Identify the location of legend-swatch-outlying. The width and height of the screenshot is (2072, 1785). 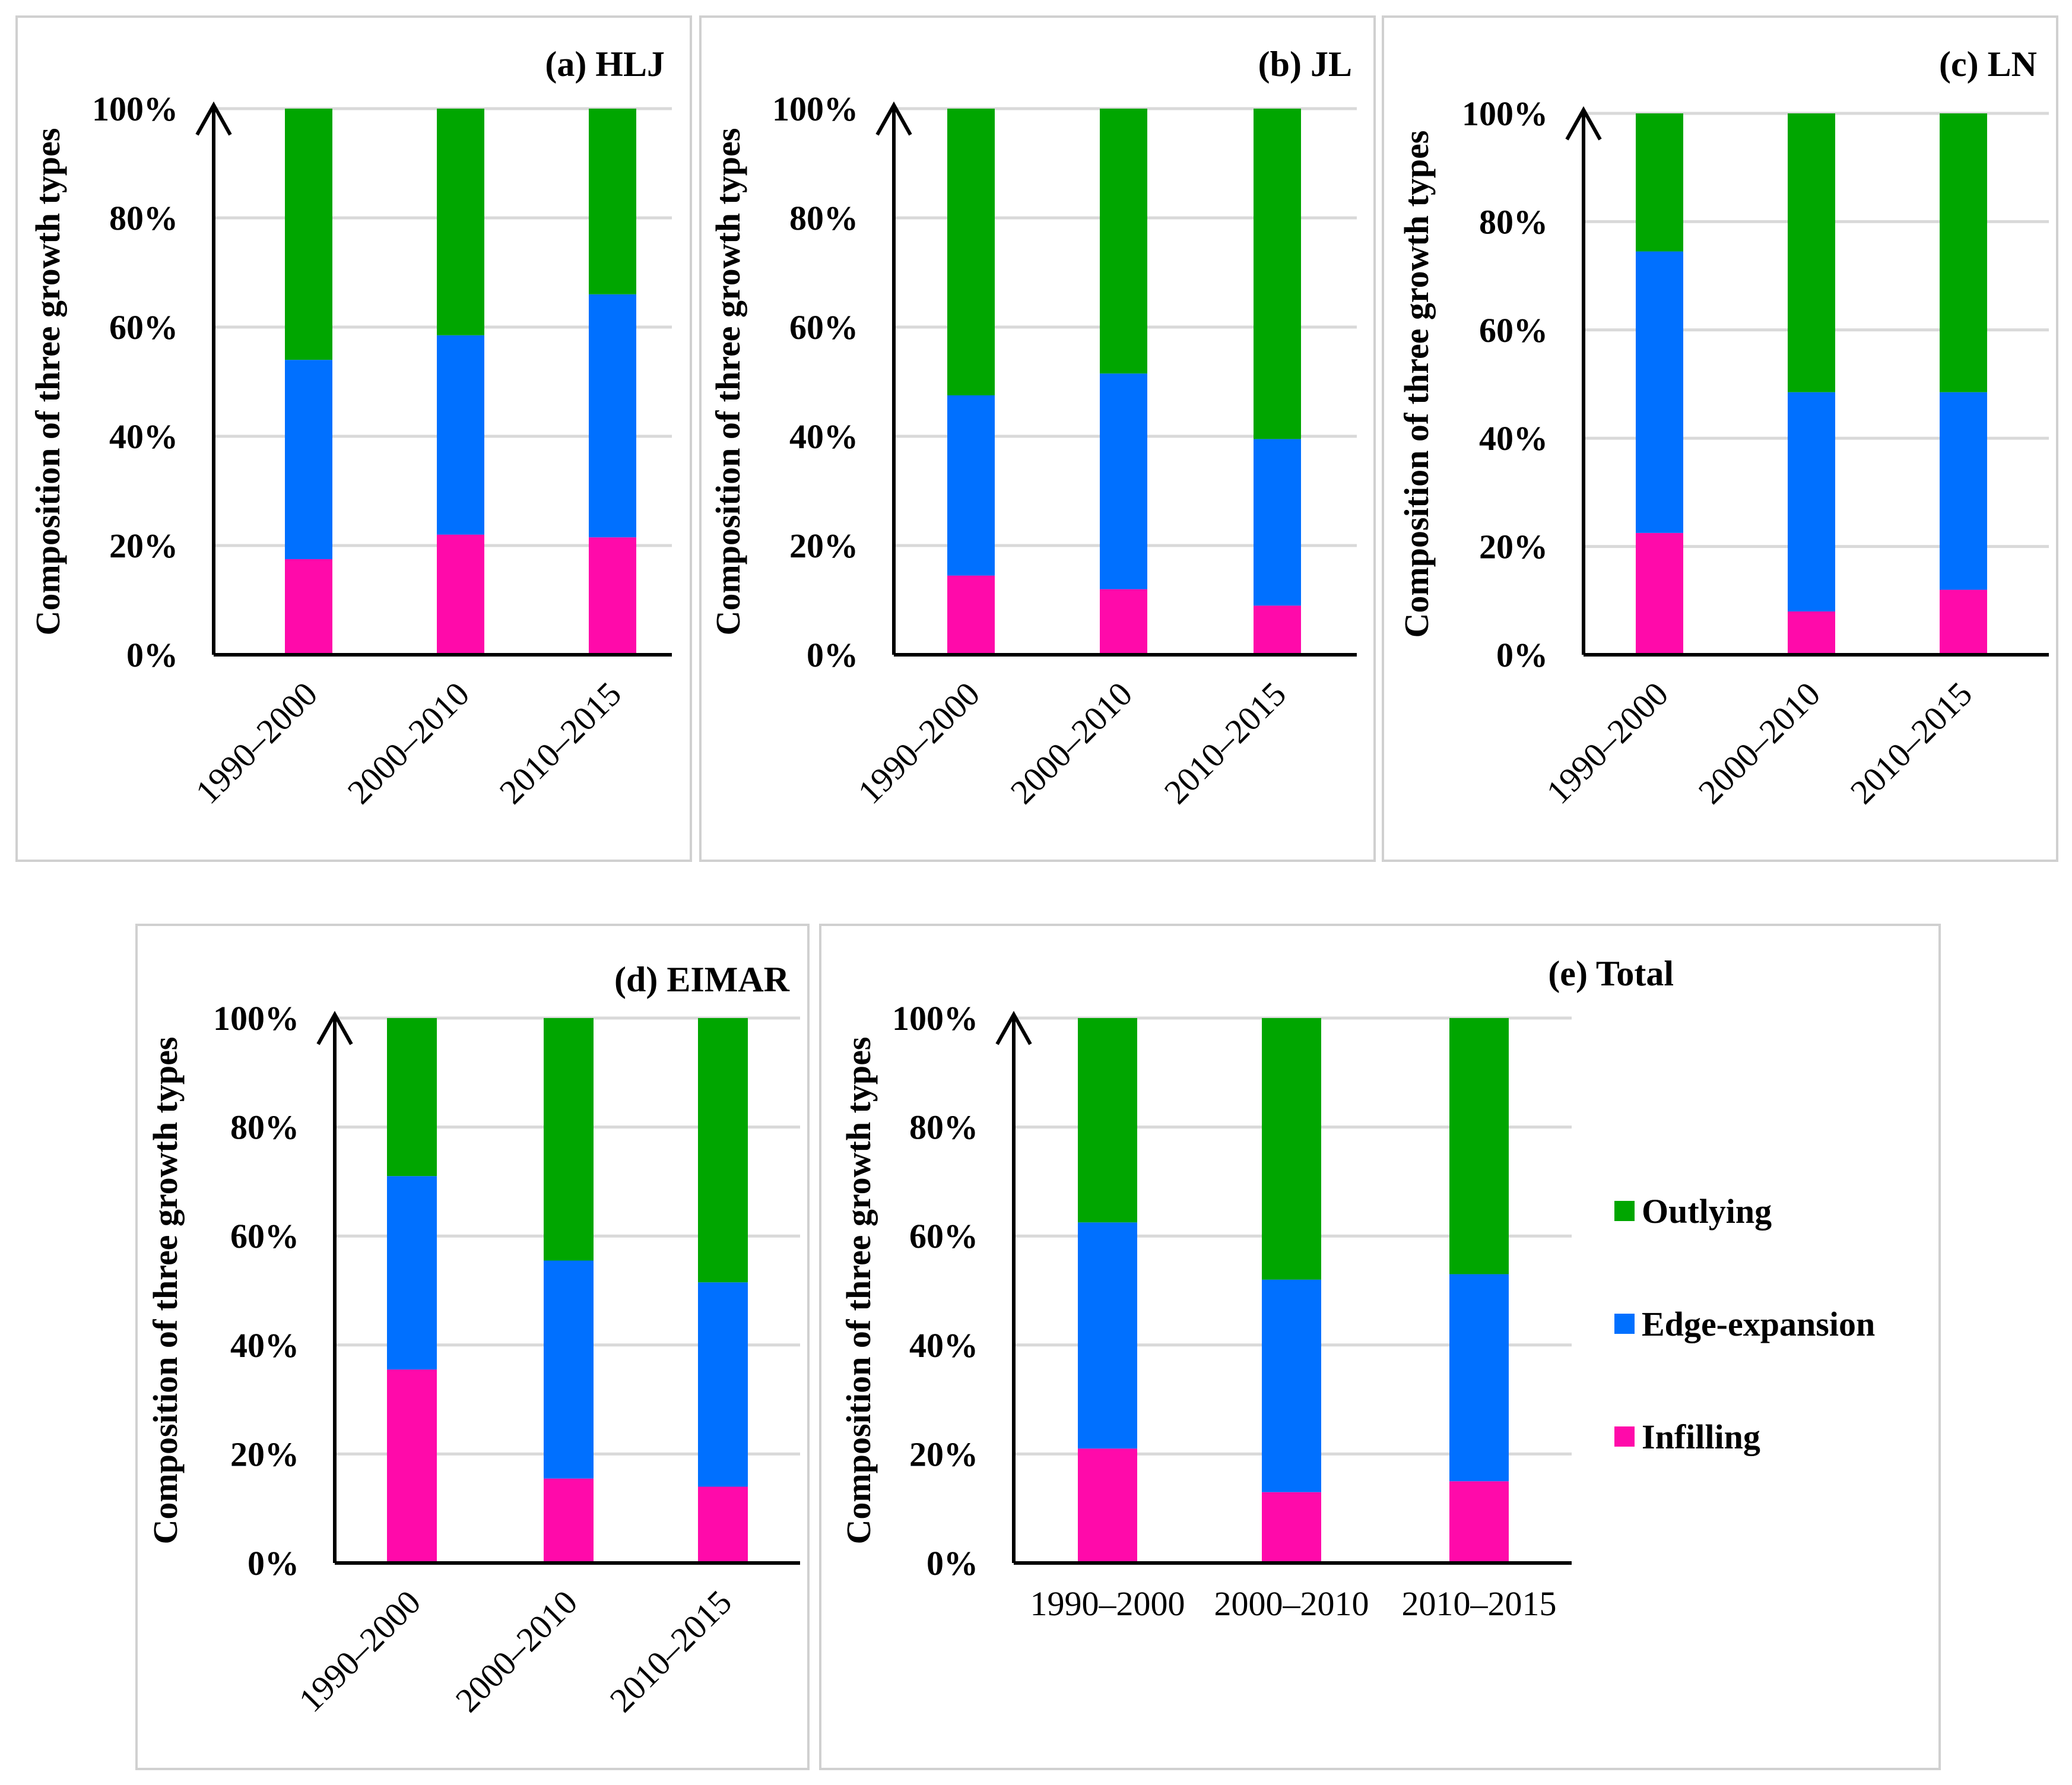
(1624, 1211).